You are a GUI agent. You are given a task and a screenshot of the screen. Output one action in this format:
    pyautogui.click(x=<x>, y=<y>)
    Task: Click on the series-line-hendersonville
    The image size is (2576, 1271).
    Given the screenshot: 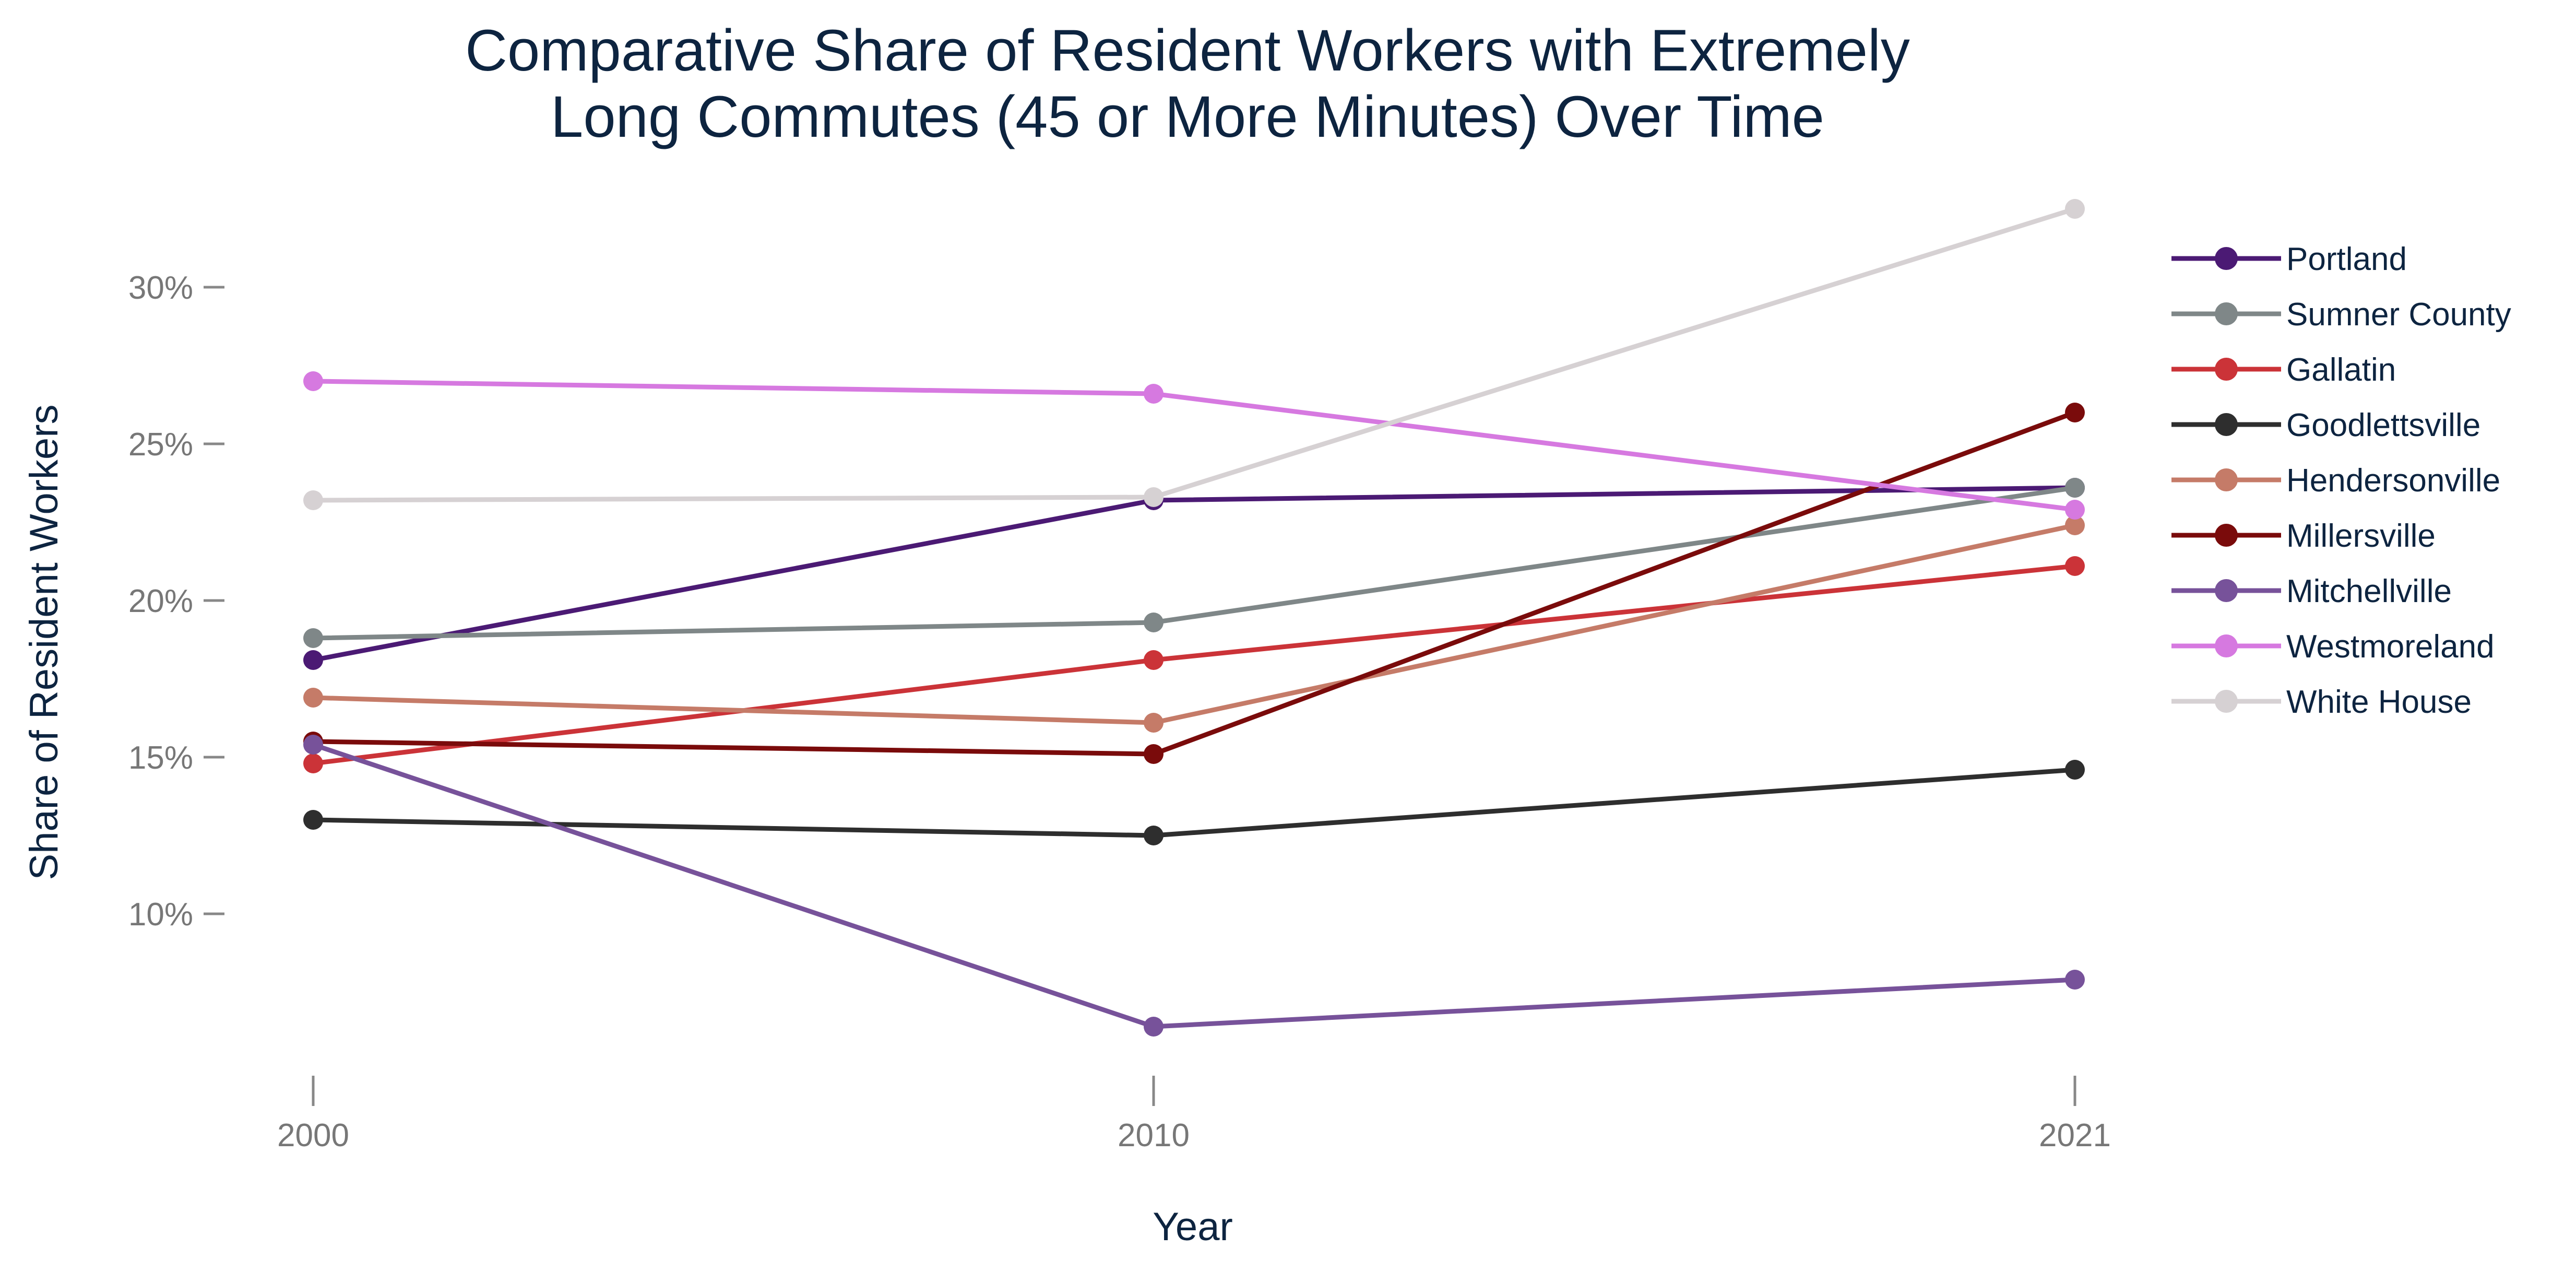 What is the action you would take?
    pyautogui.click(x=1194, y=624)
    